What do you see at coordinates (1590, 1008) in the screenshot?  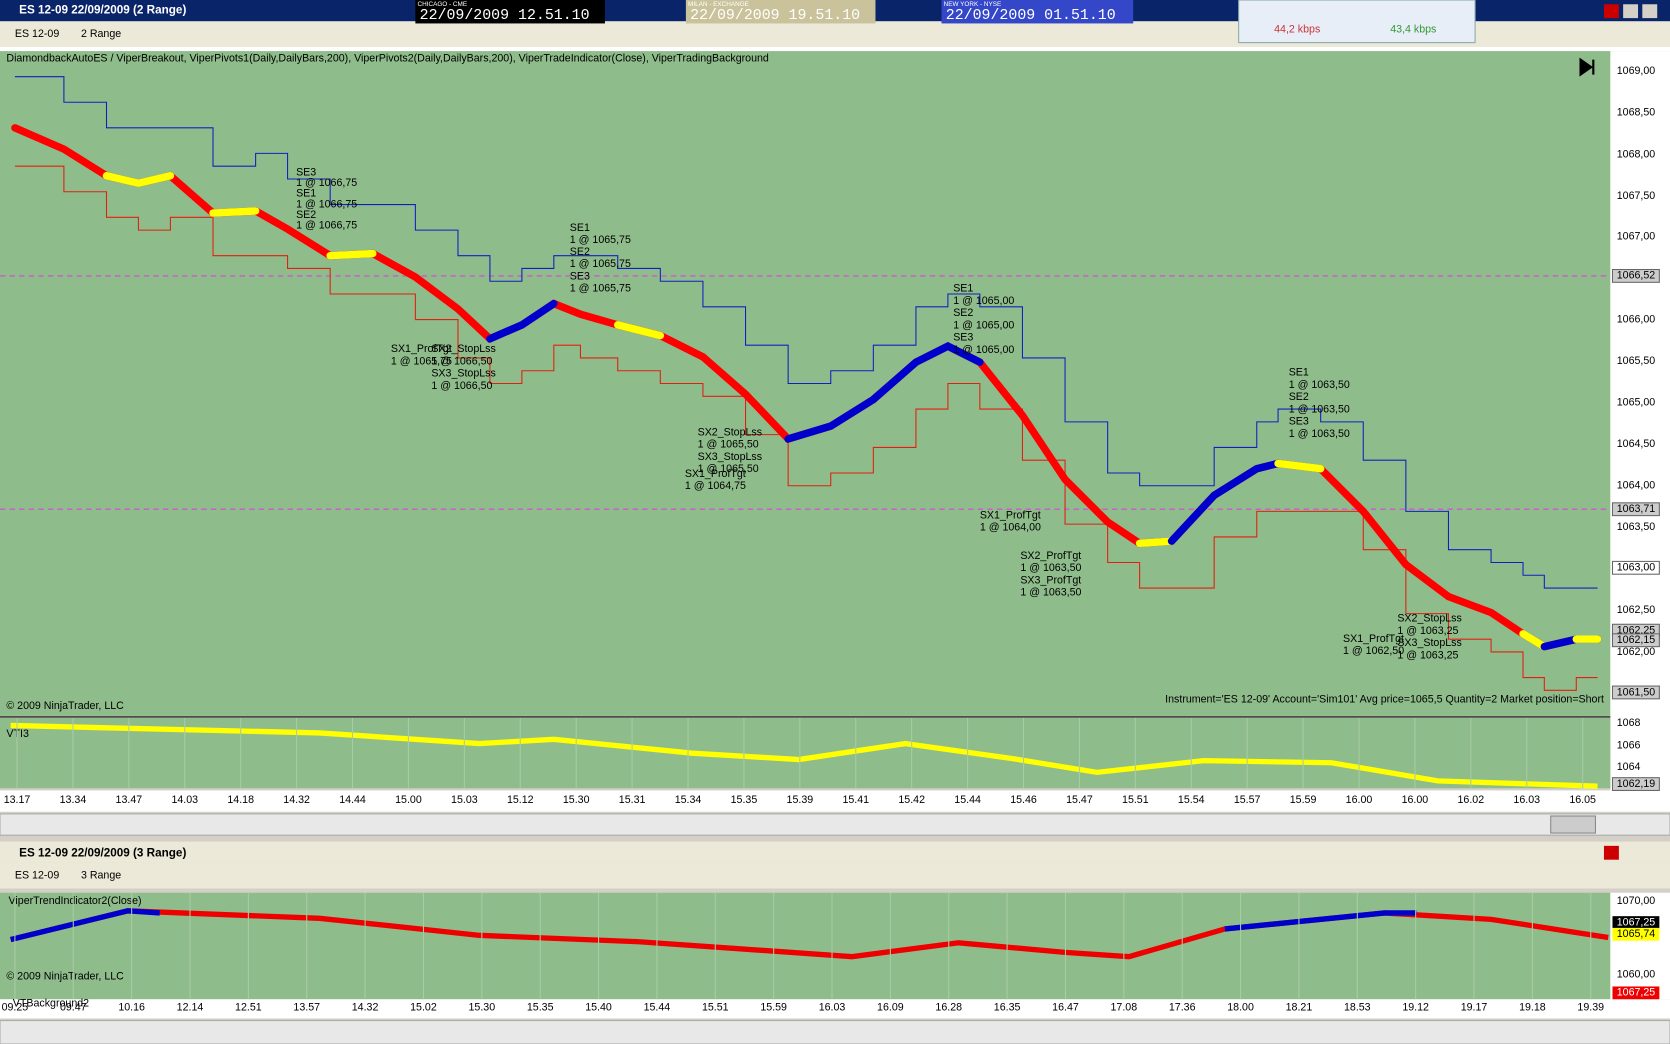 I see `time-label: 19.39` at bounding box center [1590, 1008].